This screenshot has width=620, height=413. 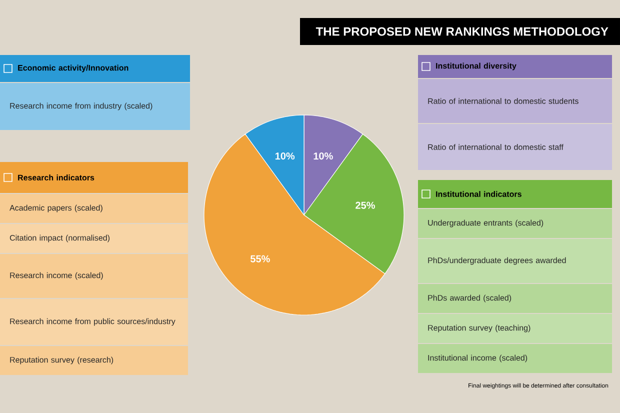 I want to click on text: Research income from industry (scaled), so click(x=81, y=106).